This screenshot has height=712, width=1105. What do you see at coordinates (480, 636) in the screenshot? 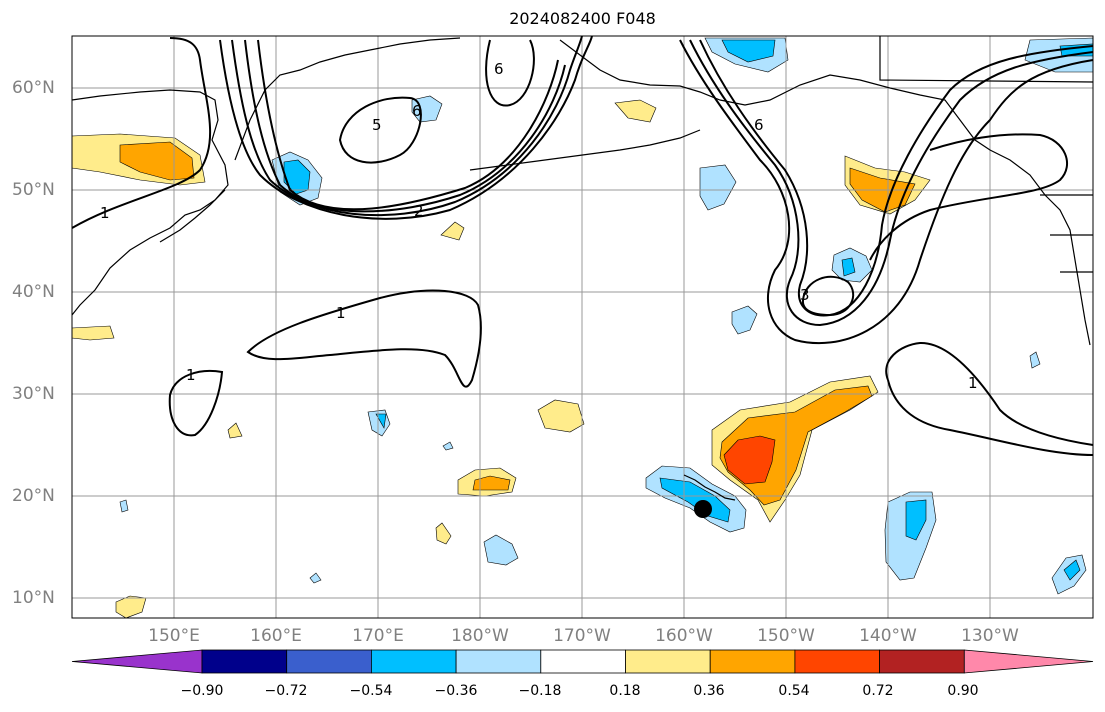
I see `lon-label: 180°W` at bounding box center [480, 636].